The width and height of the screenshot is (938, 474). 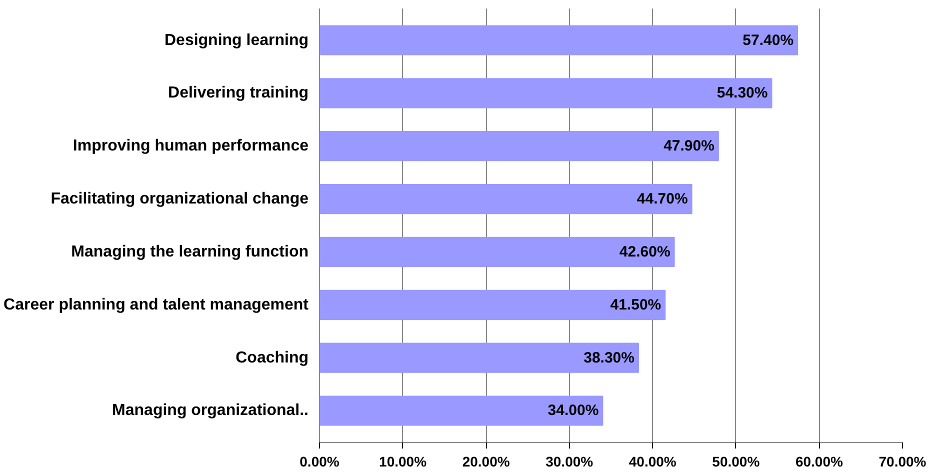 I want to click on data-label: 41.50%, so click(x=636, y=305).